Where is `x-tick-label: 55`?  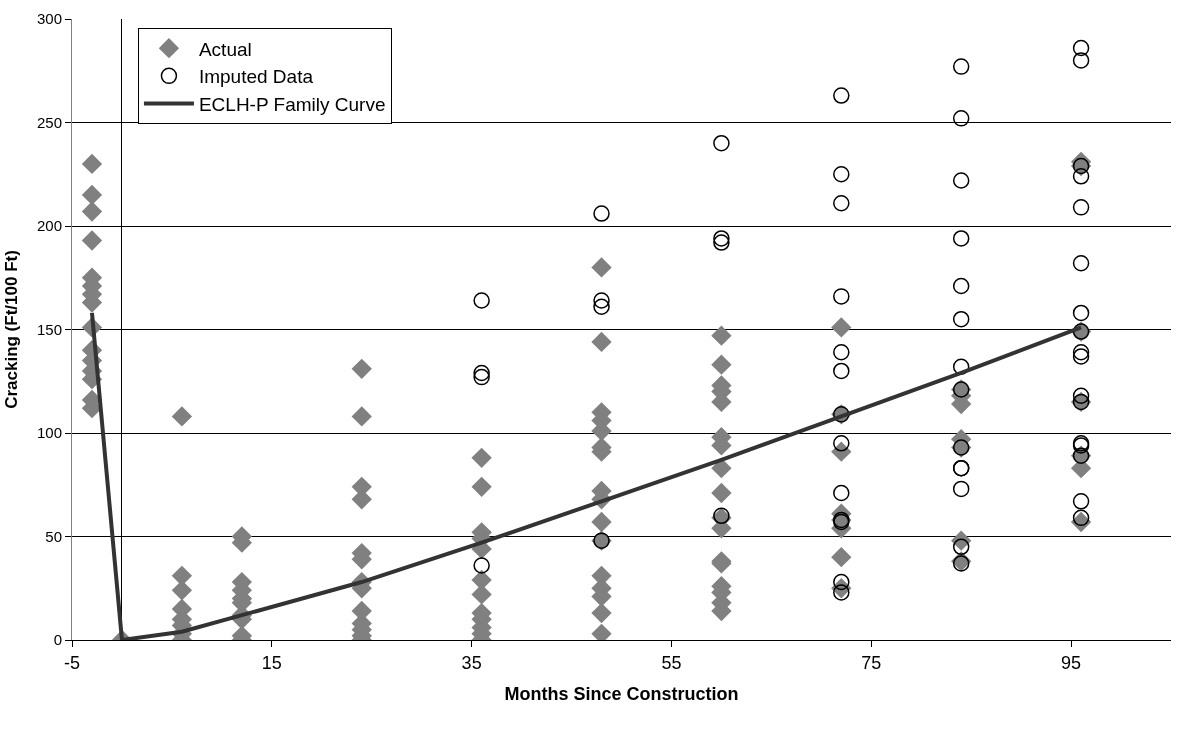
x-tick-label: 55 is located at coordinates (671, 662).